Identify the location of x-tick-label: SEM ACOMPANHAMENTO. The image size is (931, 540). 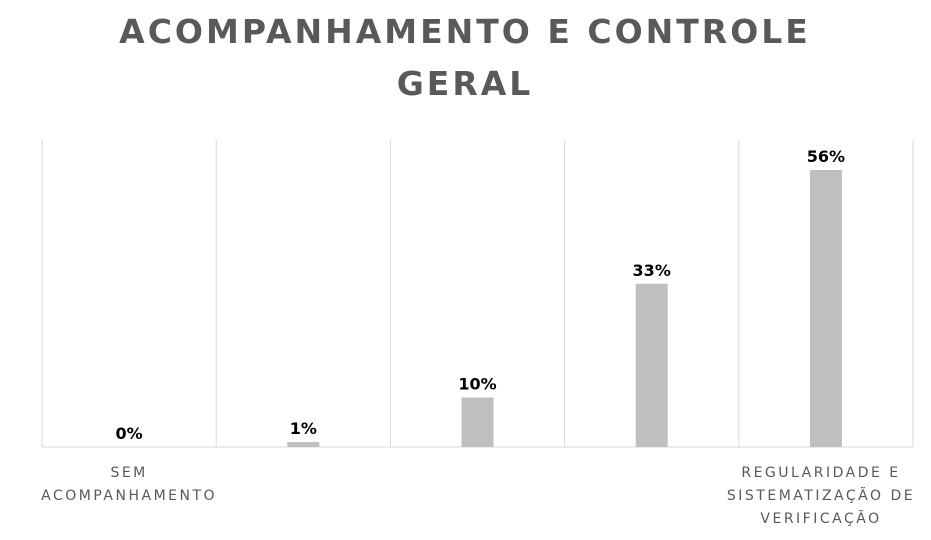
(129, 484).